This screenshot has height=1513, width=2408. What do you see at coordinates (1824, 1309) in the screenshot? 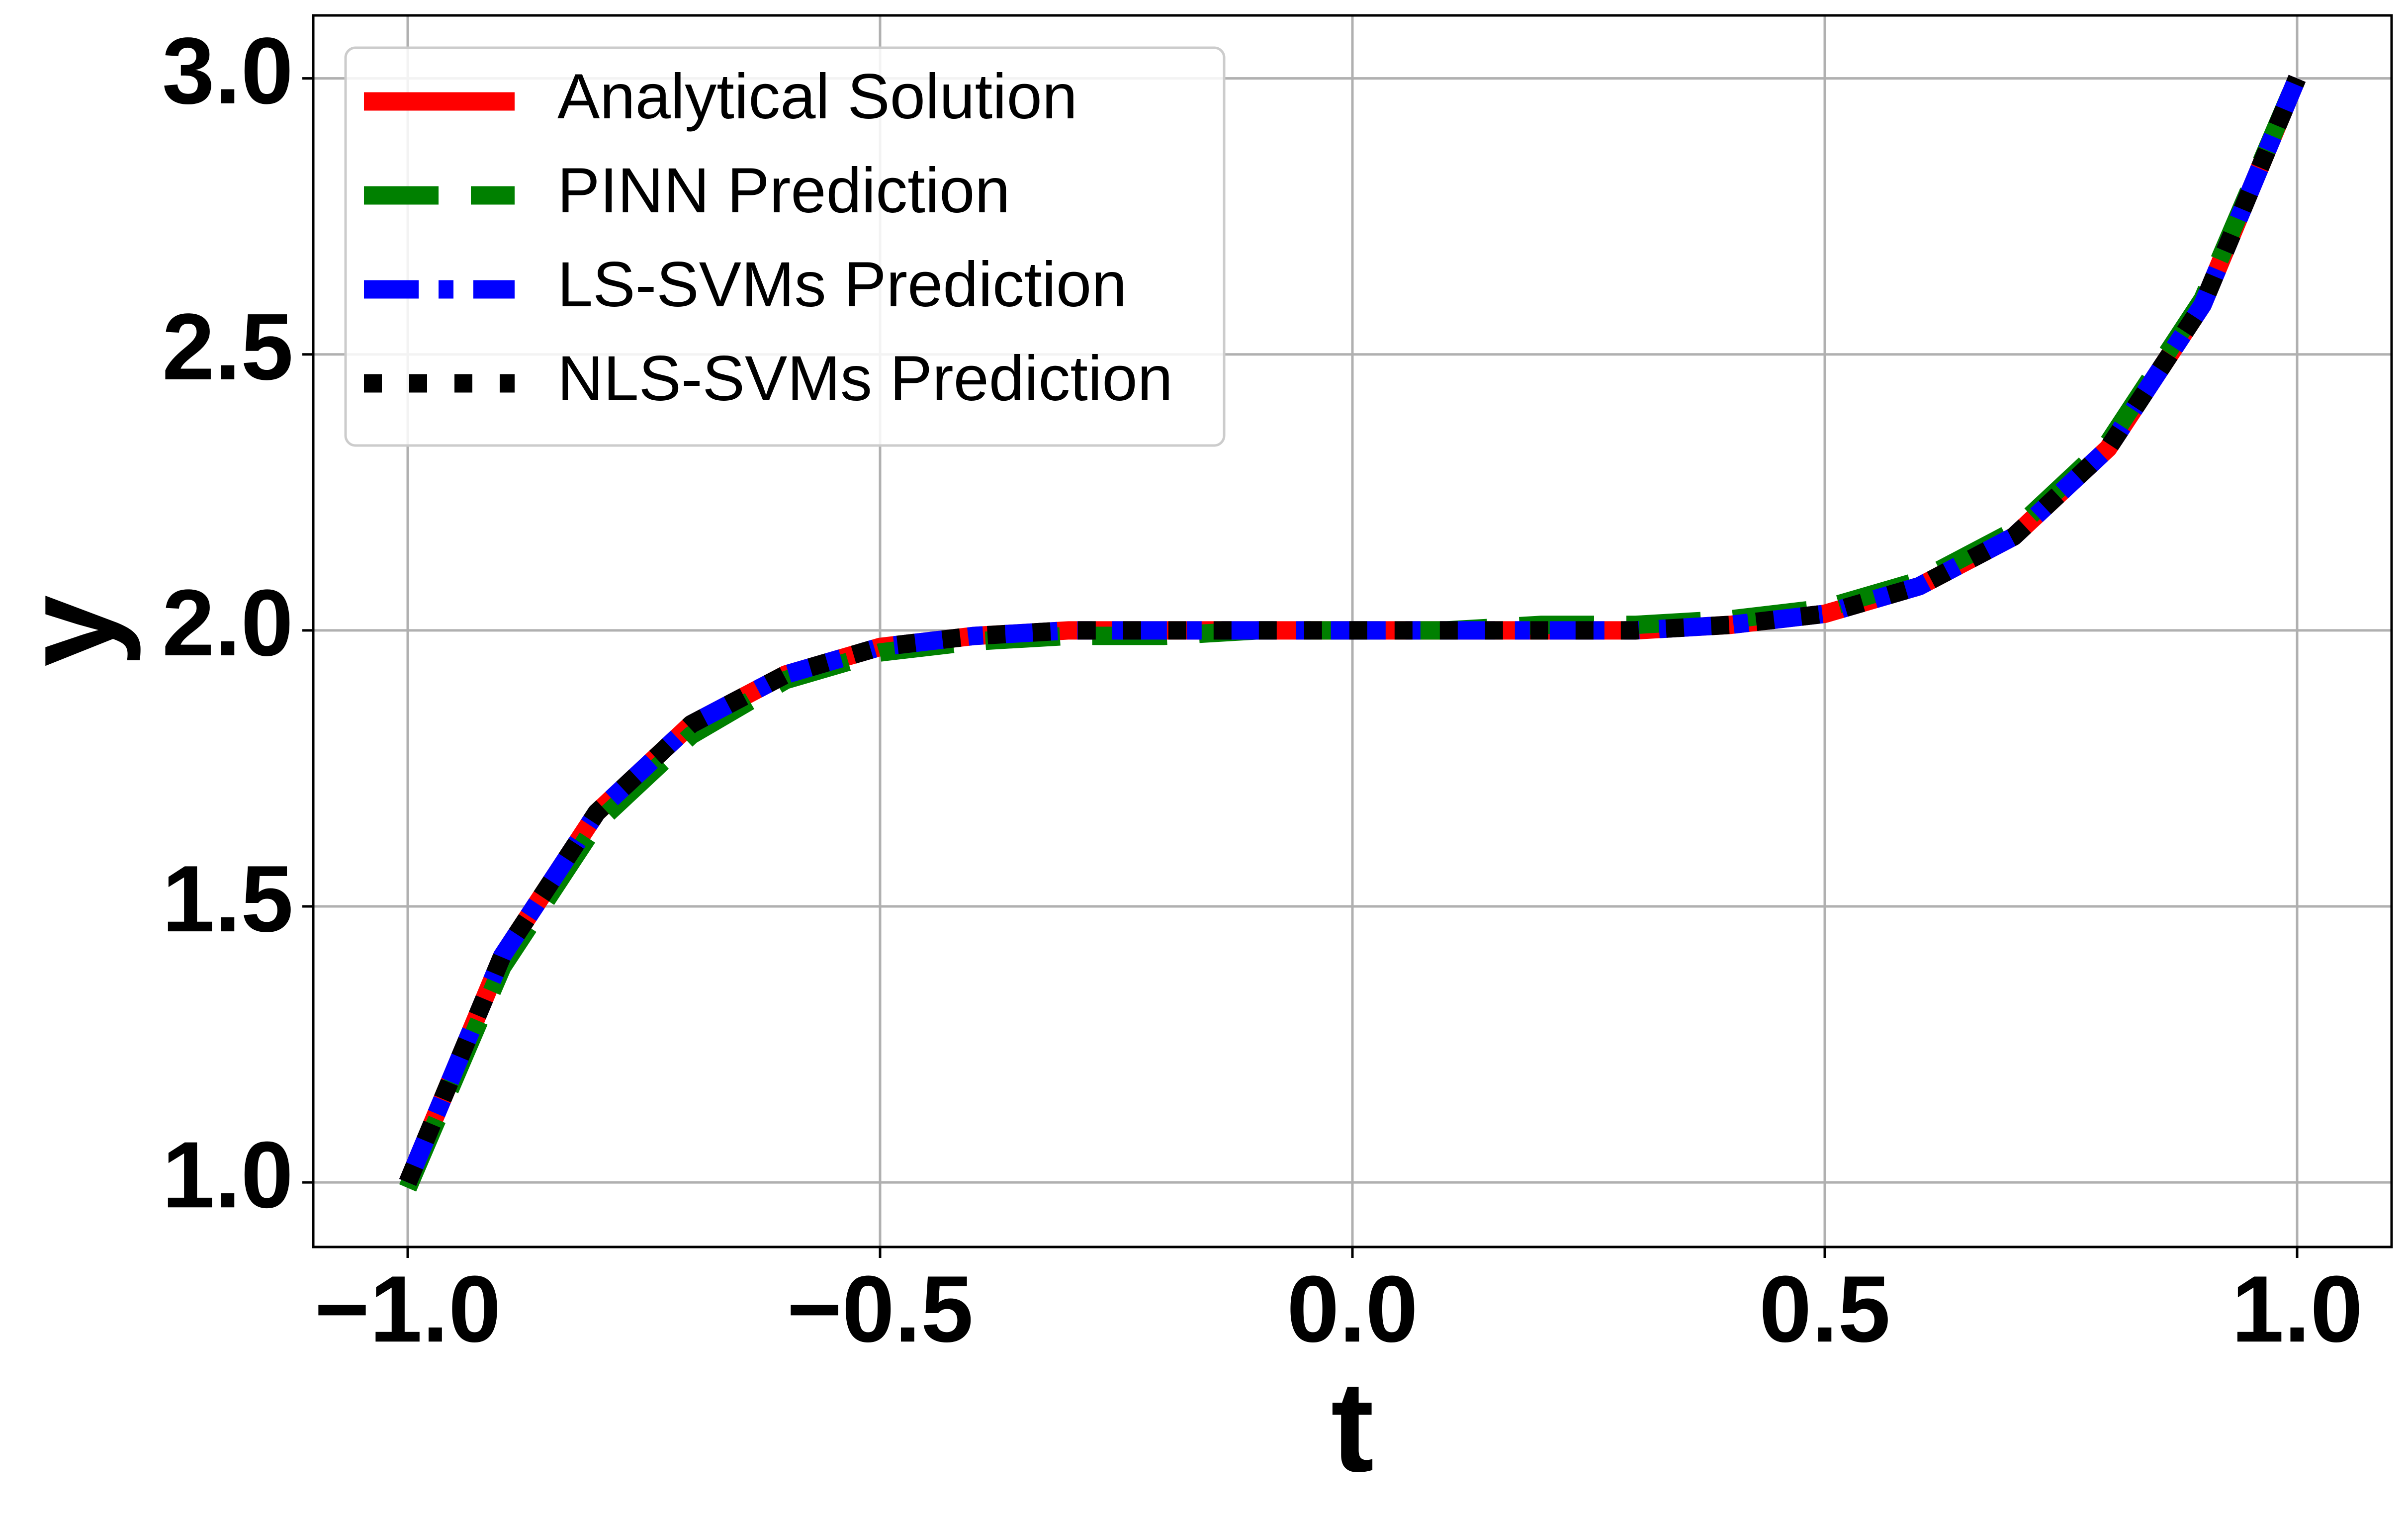
I see `x-tick-label: 0.5` at bounding box center [1824, 1309].